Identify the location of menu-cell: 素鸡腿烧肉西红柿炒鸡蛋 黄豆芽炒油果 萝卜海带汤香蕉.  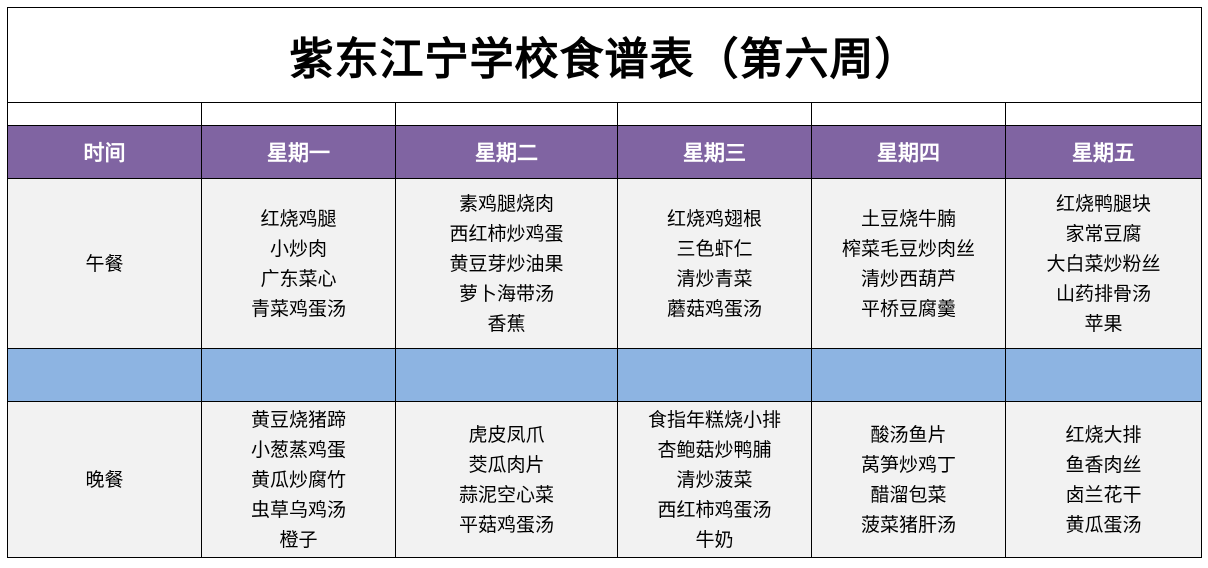
(506, 263).